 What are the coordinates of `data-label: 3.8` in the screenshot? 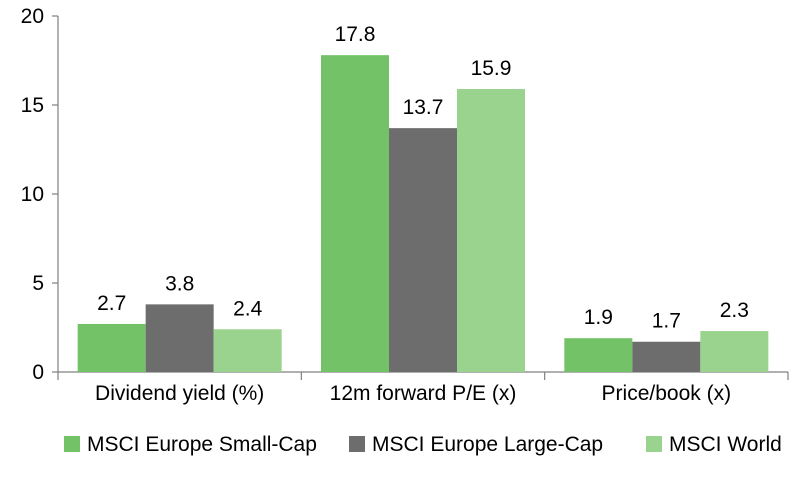 It's located at (179, 283).